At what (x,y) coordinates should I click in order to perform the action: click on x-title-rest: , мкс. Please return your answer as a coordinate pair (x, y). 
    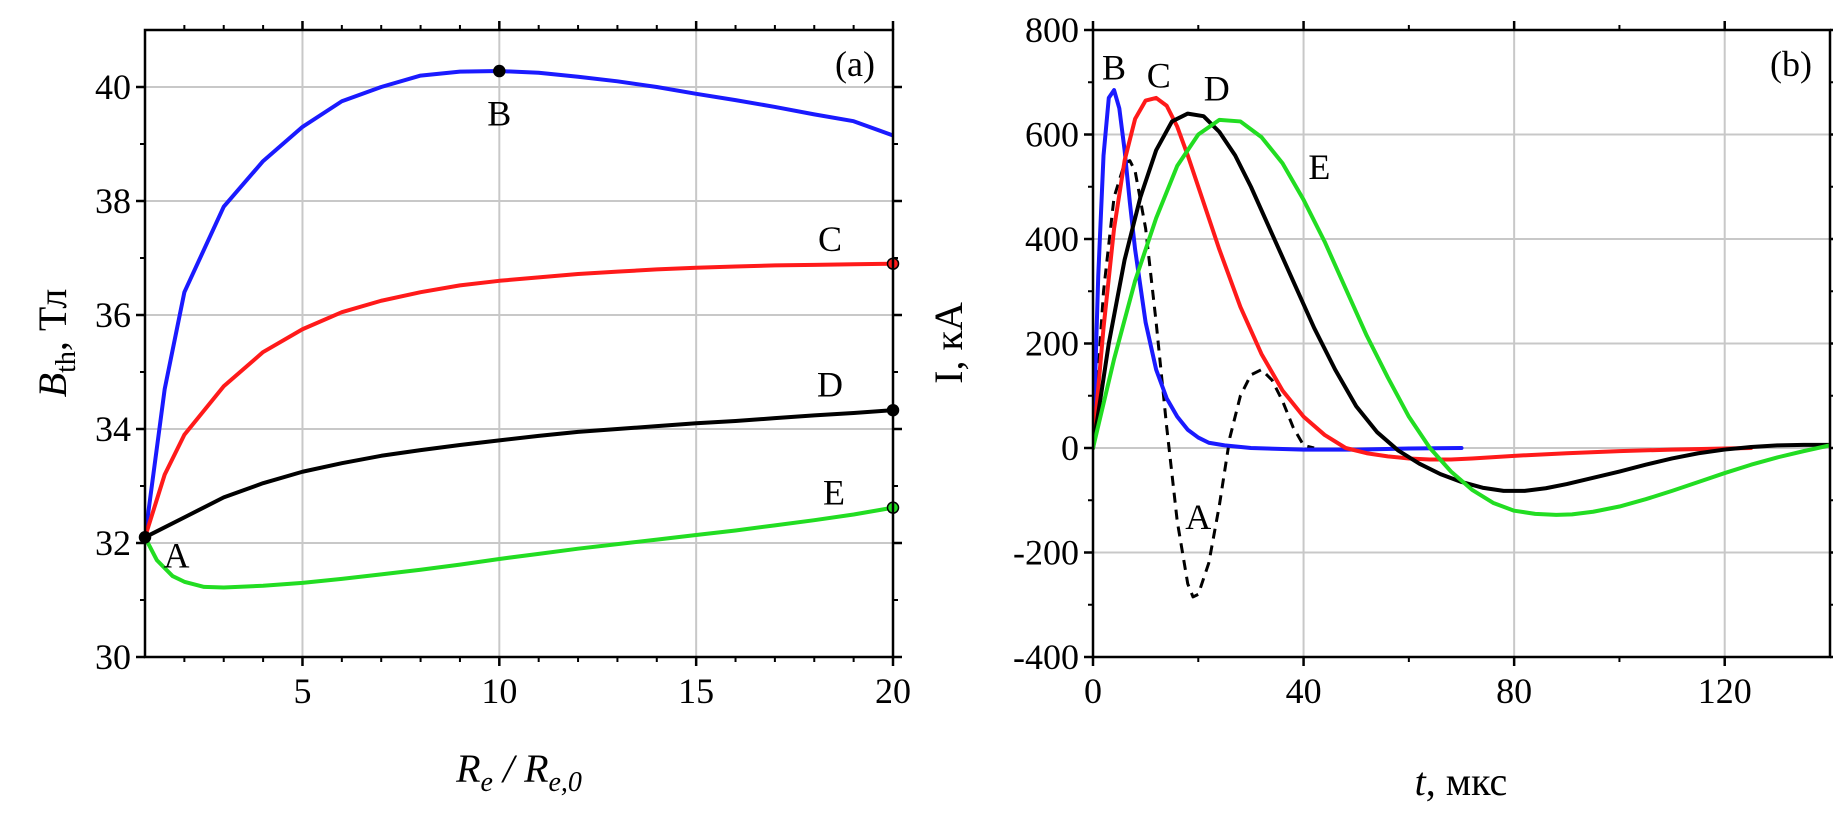
    Looking at the image, I should click on (1467, 781).